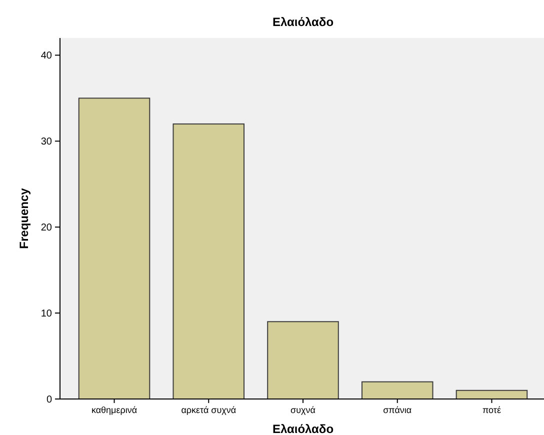 This screenshot has width=544, height=435. Describe the element at coordinates (46, 56) in the screenshot. I see `y-tick-label: 40` at that location.